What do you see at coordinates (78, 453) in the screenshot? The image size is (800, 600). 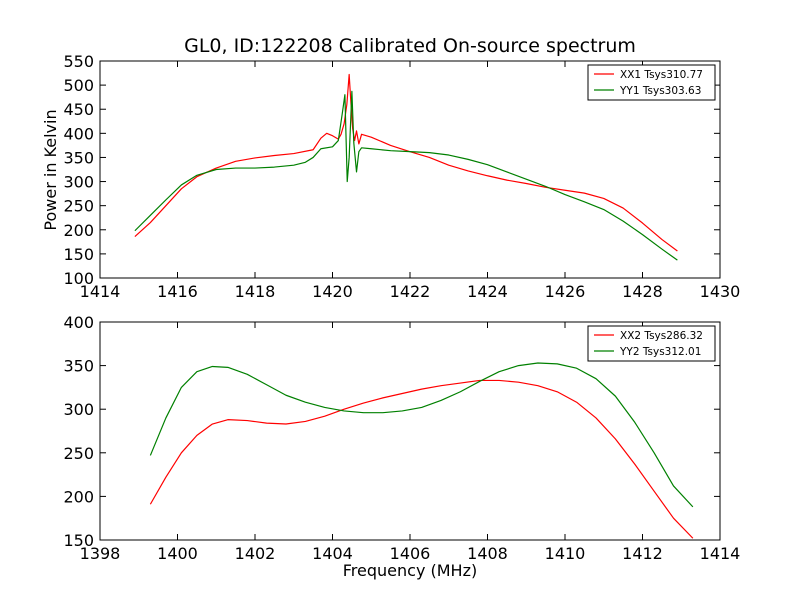 I see `y-tick-label-bottom: 250` at bounding box center [78, 453].